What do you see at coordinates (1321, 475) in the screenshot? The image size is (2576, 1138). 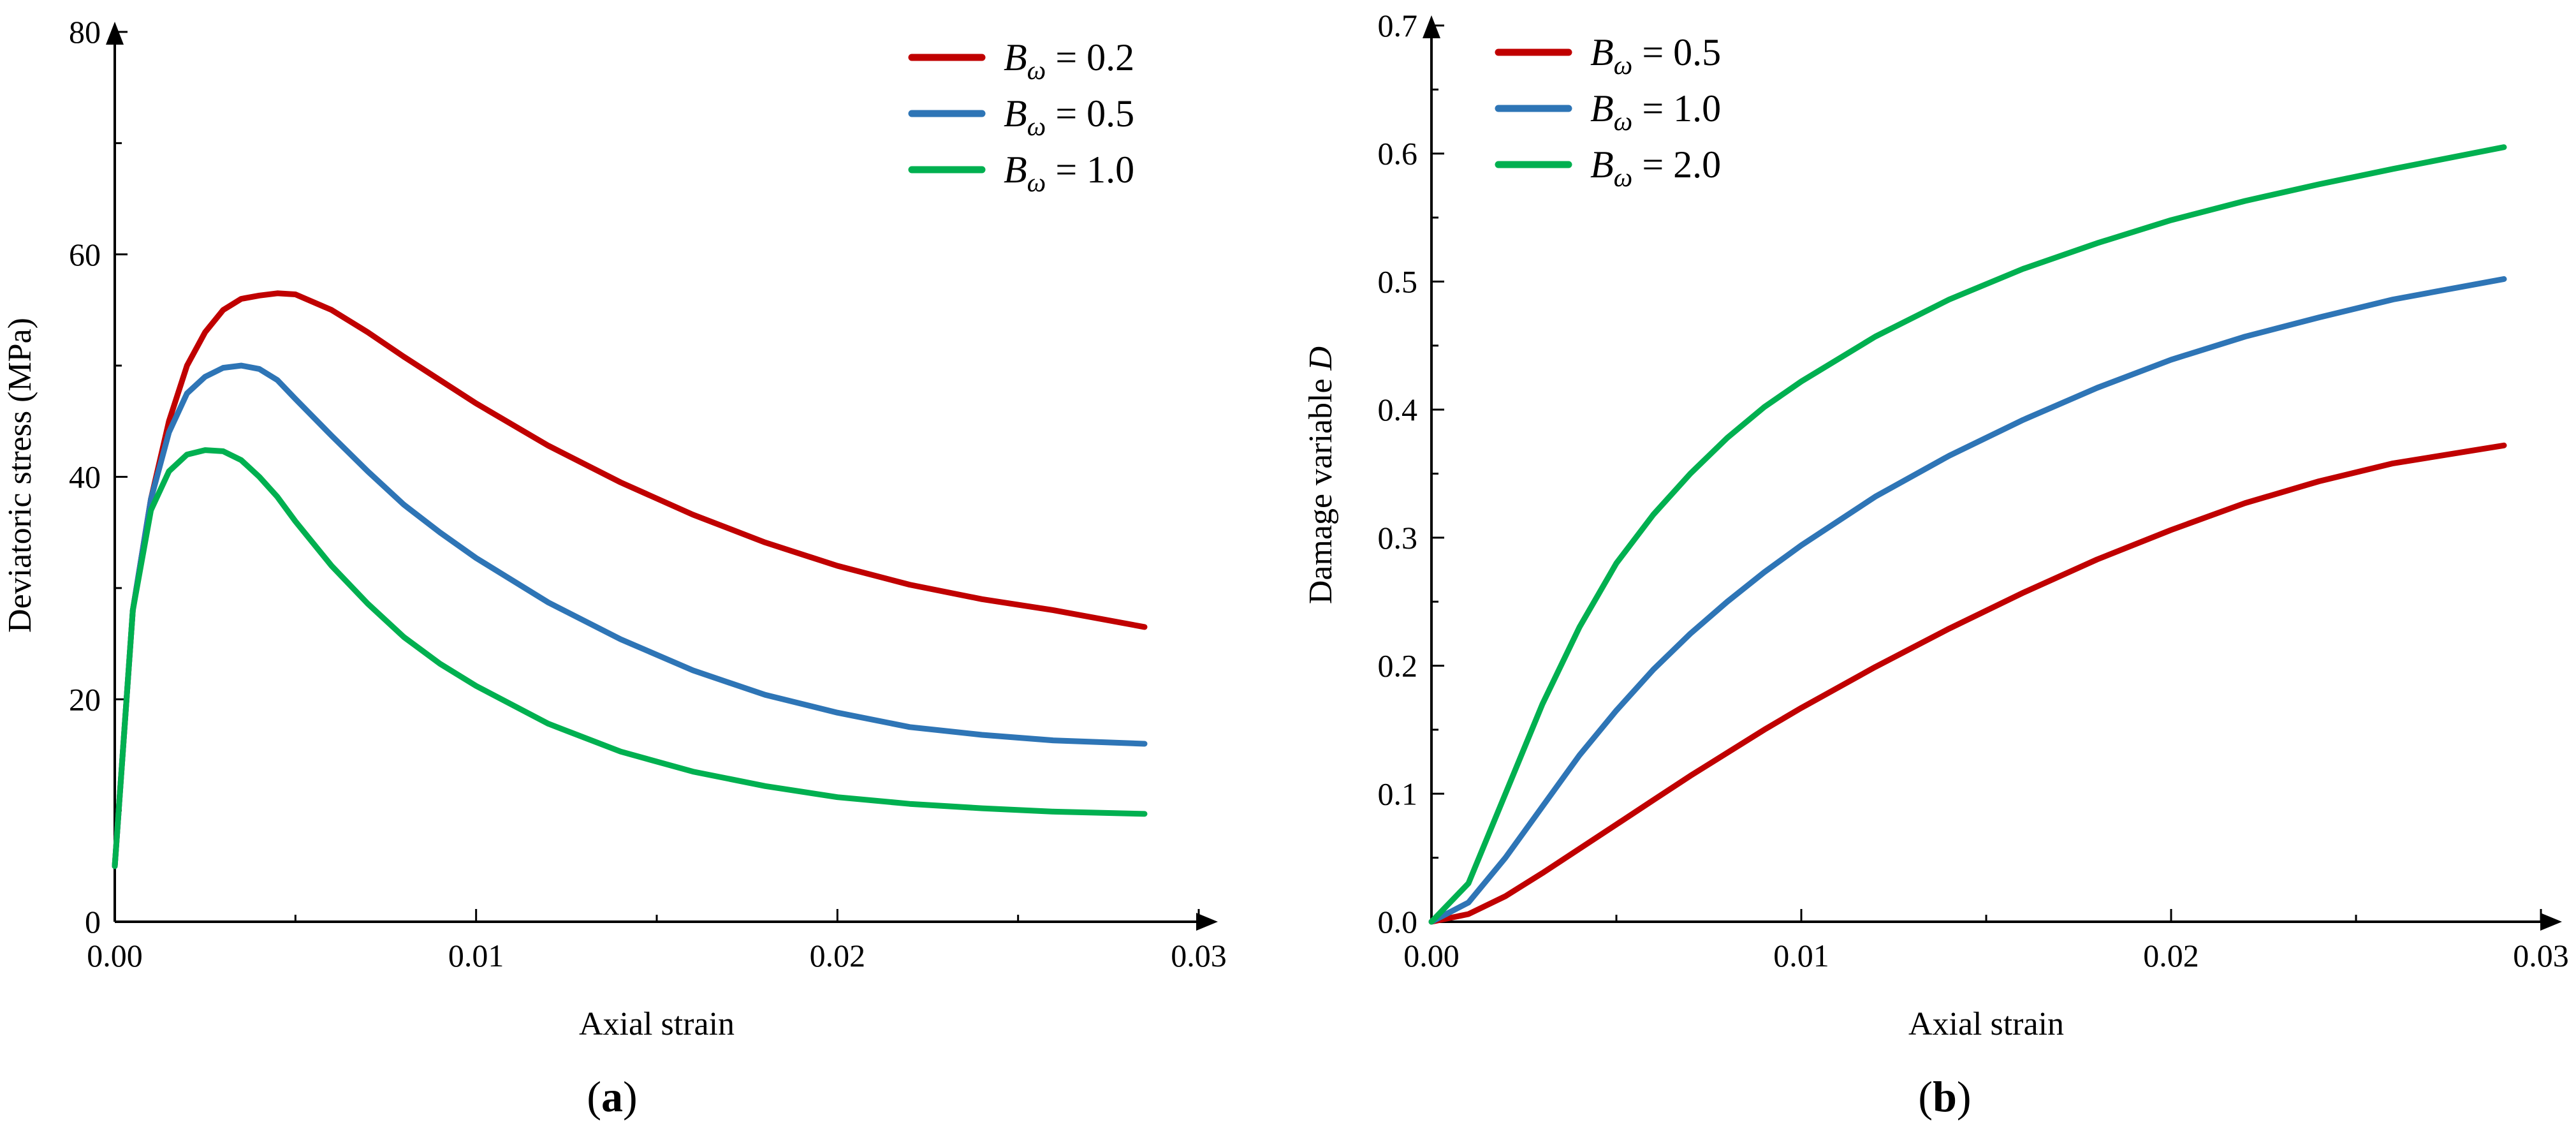 I see `y-axis-title: Damage variable D` at bounding box center [1321, 475].